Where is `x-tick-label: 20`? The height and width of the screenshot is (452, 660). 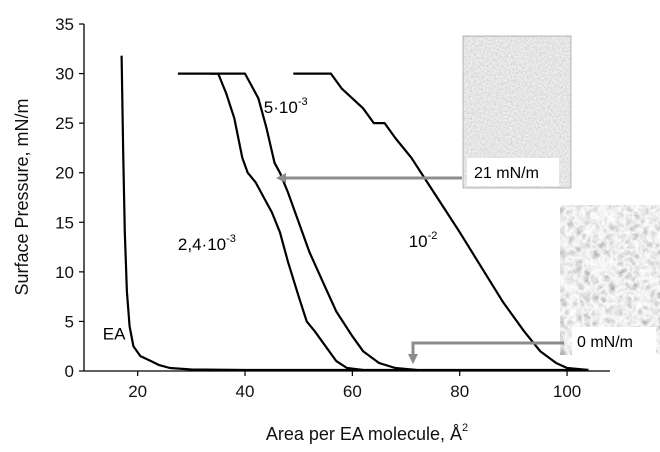
x-tick-label: 20 is located at coordinates (137, 391).